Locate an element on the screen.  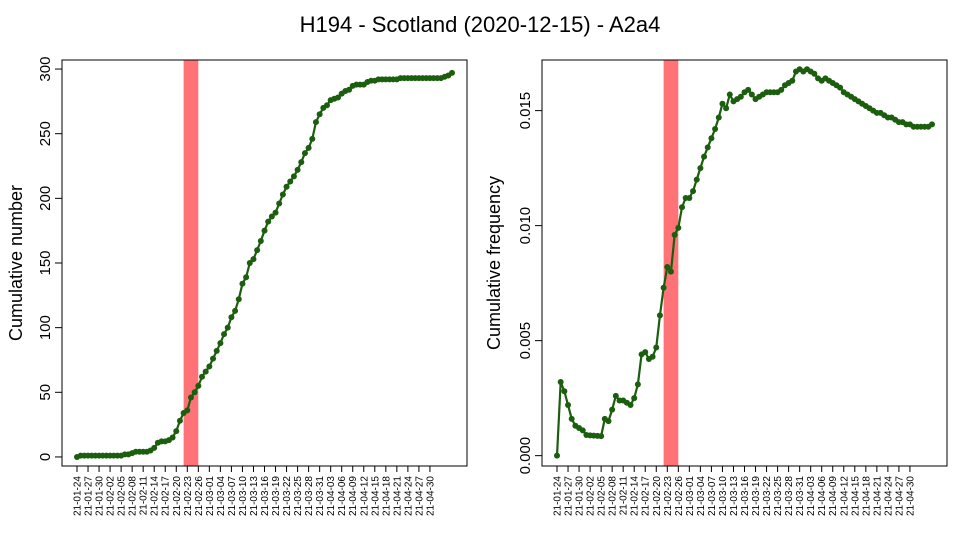
y-tick-label: 250 is located at coordinates (45, 133).